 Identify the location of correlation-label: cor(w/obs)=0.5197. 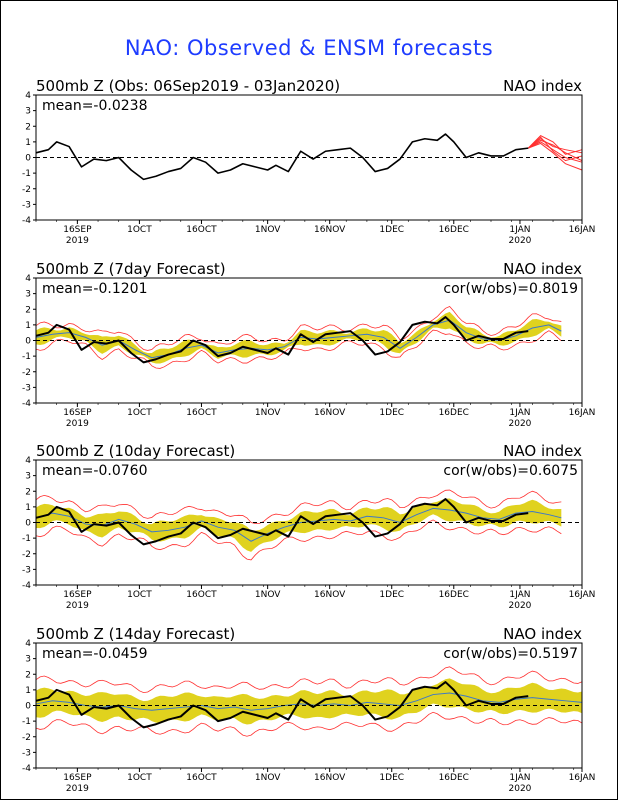
(510, 654).